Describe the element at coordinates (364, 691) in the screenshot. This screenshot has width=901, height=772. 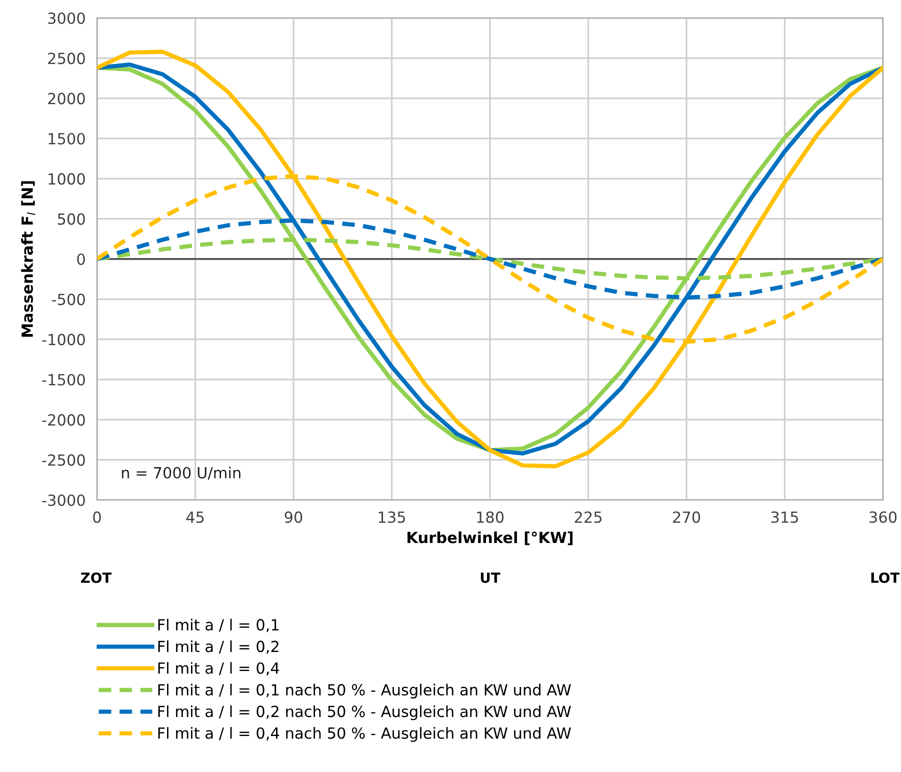
I see `legend-label: Fl mit a / l = 0,1 nach 50 % - Ausgleich an KW und AW` at that location.